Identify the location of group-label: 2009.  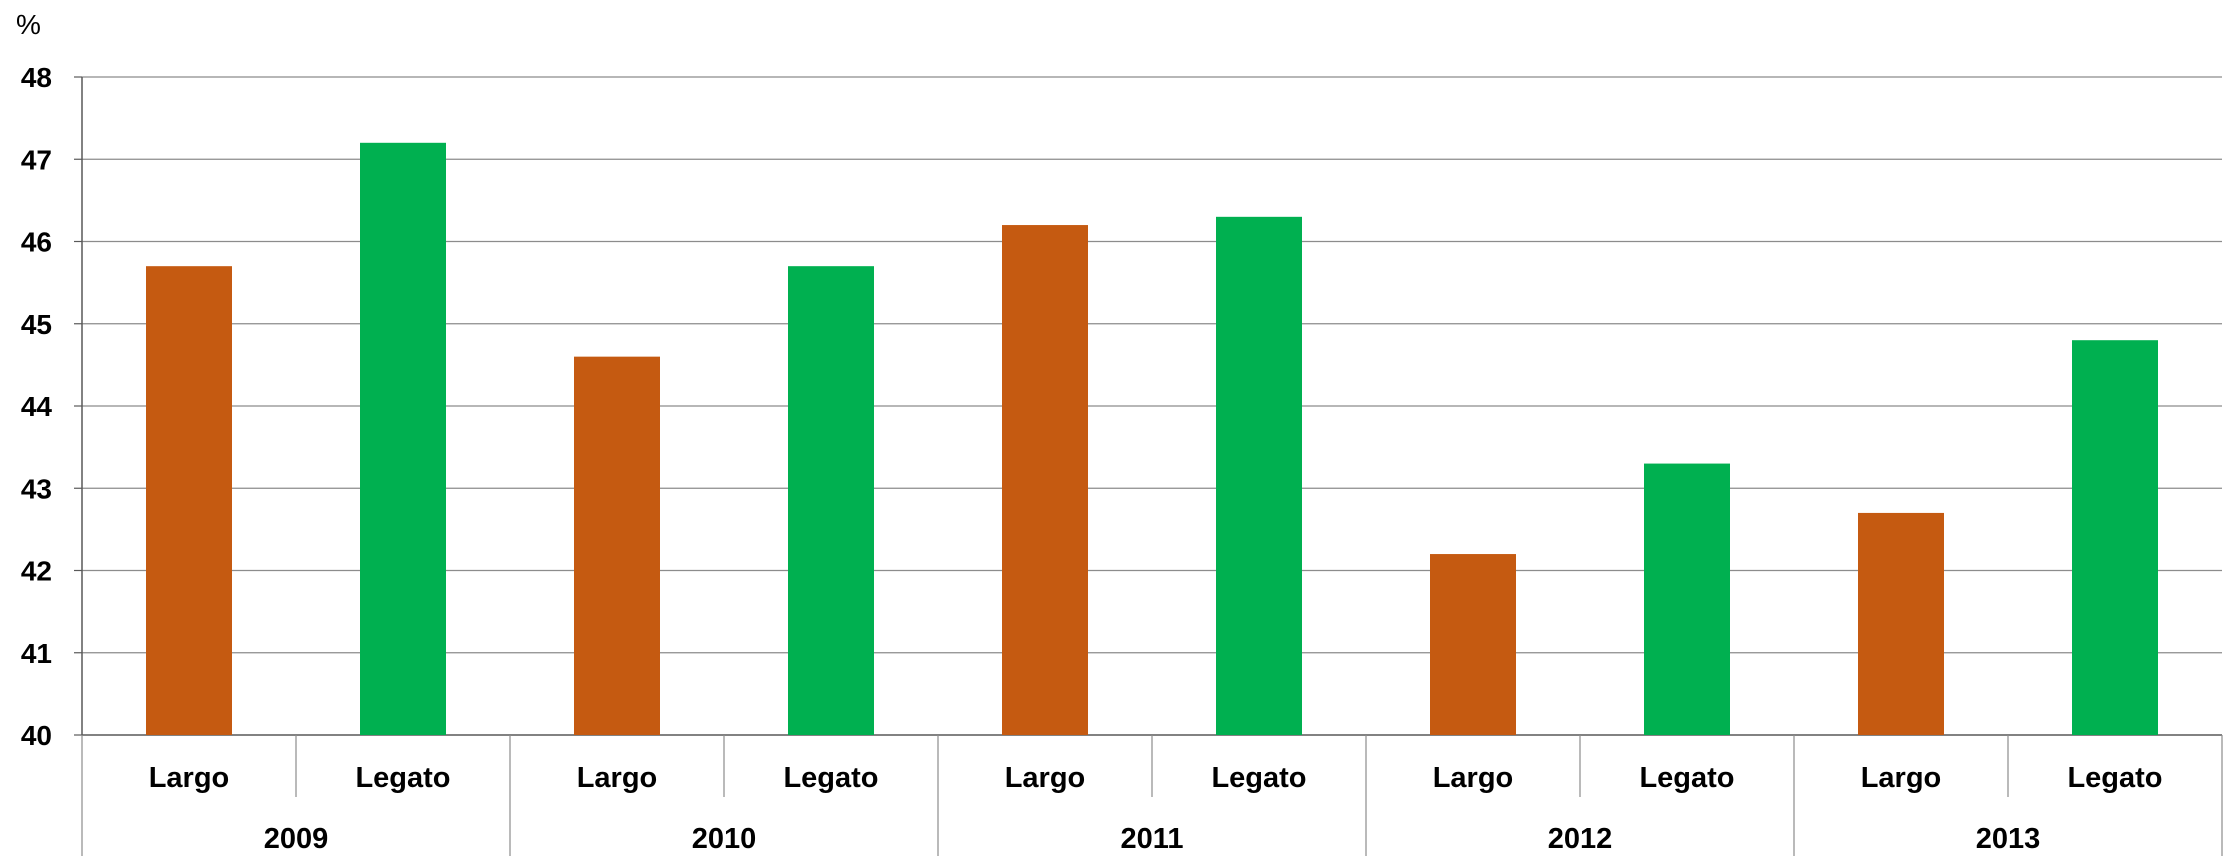
(296, 839).